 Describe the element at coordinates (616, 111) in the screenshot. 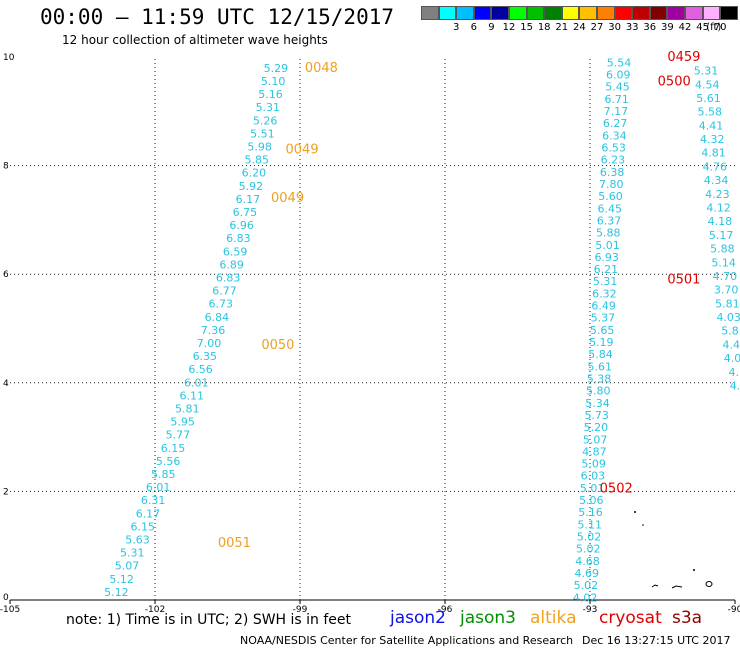

I see `swh-value: 7.17` at that location.